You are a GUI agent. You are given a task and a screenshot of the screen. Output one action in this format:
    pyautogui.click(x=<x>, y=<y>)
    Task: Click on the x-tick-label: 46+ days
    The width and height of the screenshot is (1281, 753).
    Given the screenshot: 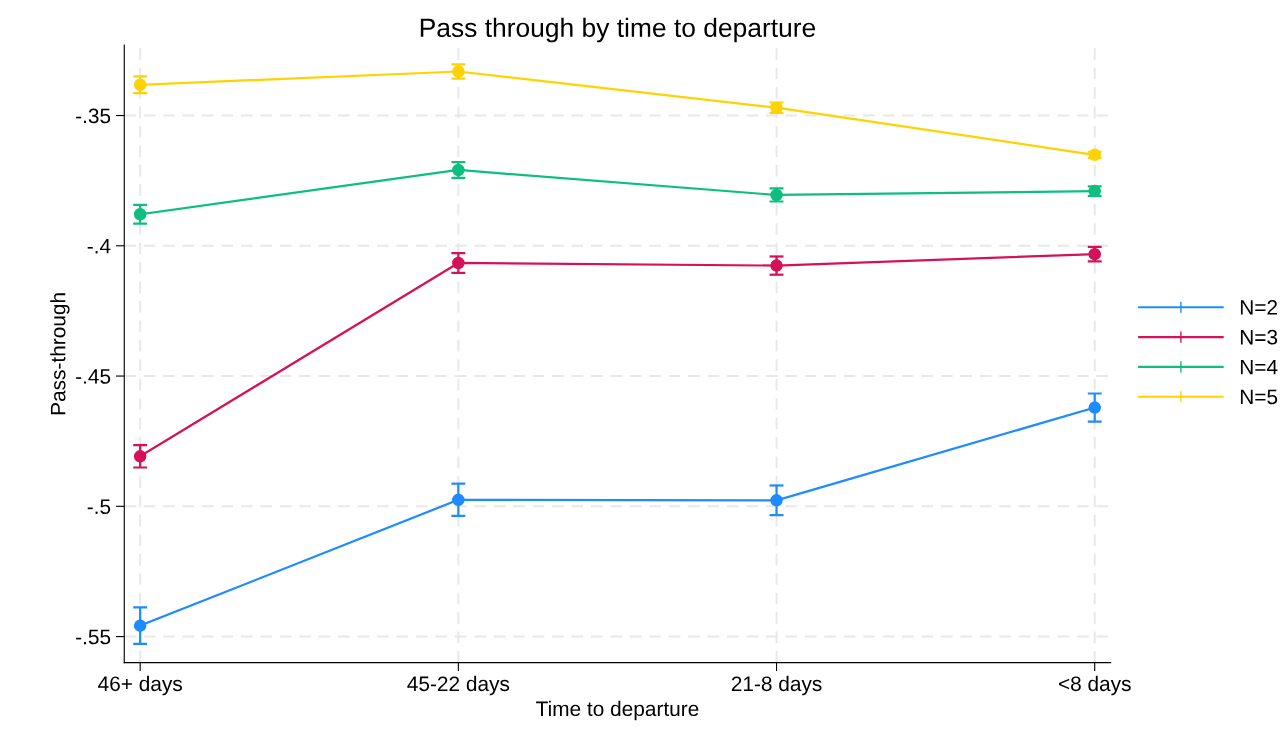 What is the action you would take?
    pyautogui.click(x=140, y=685)
    